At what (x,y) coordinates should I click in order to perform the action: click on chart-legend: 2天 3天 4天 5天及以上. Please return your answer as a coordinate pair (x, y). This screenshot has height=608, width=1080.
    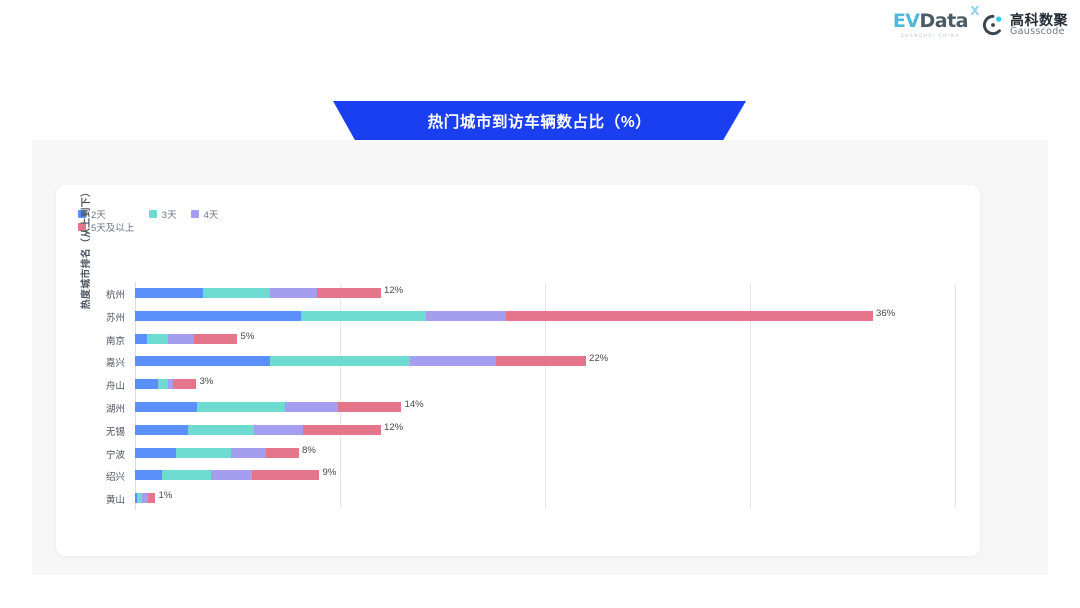
    Looking at the image, I should click on (228, 220).